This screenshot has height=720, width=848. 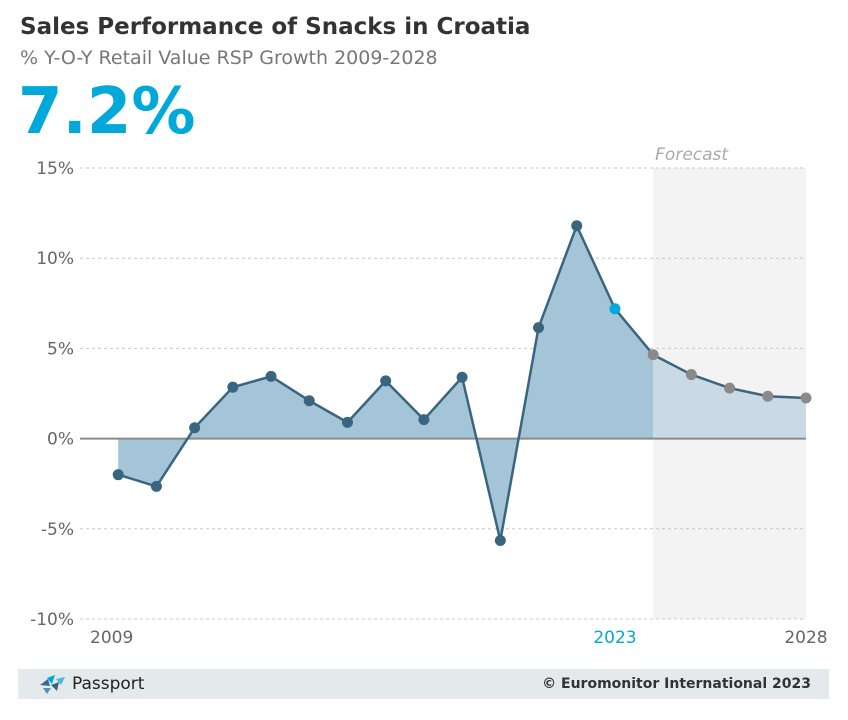 I want to click on y-tick-label: 0%, so click(x=60, y=440).